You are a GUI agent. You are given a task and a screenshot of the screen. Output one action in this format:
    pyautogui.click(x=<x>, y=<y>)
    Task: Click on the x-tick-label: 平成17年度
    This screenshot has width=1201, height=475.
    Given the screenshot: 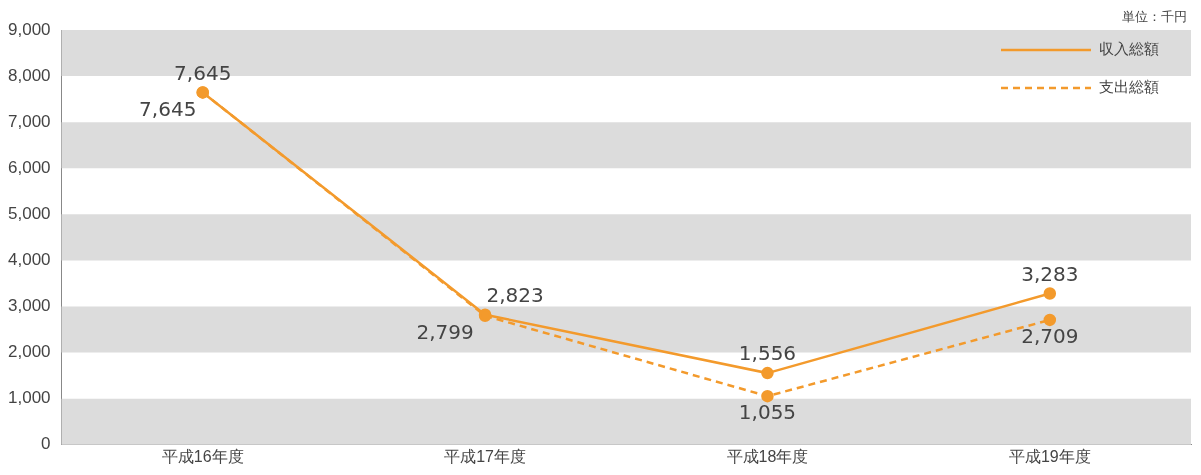 What is the action you would take?
    pyautogui.click(x=485, y=456)
    